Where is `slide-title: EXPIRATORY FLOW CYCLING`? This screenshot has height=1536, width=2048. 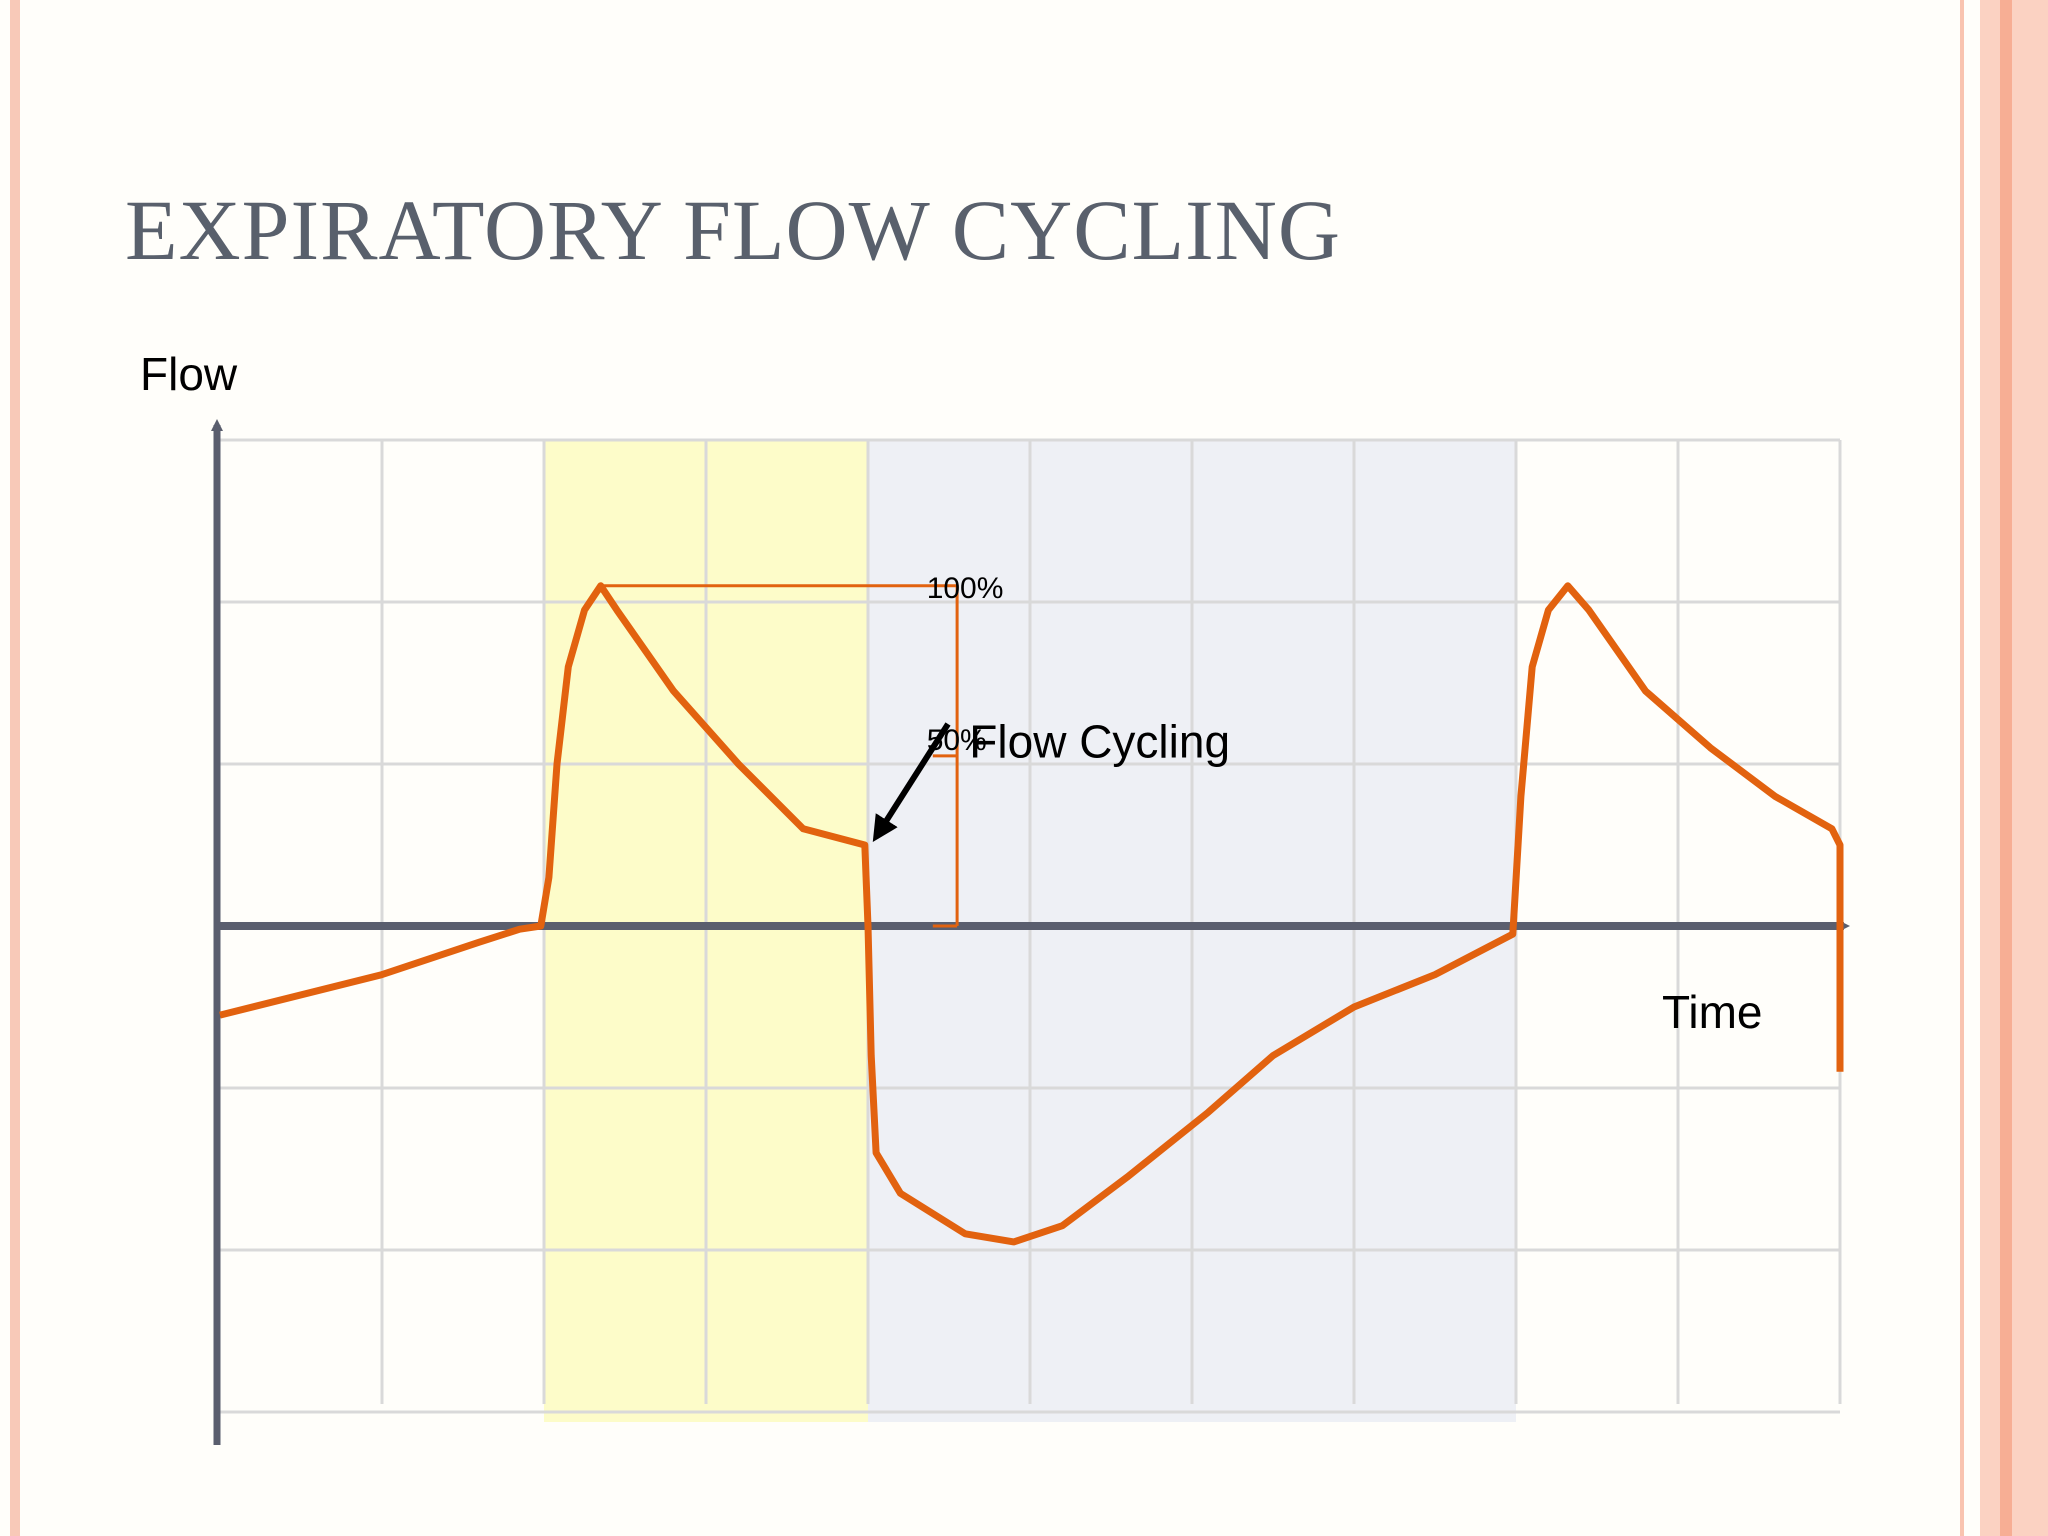
slide-title: EXPIRATORY FLOW CYCLING is located at coordinates (733, 230).